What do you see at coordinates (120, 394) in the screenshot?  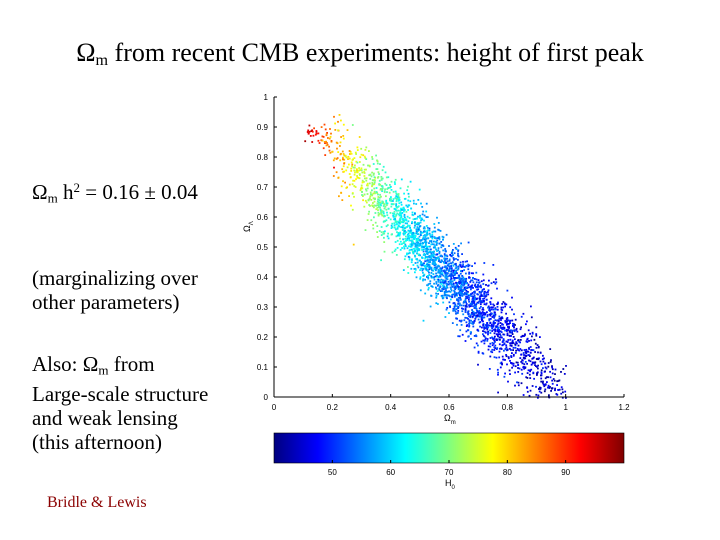 I see `also-line-2: Large-scale structure` at bounding box center [120, 394].